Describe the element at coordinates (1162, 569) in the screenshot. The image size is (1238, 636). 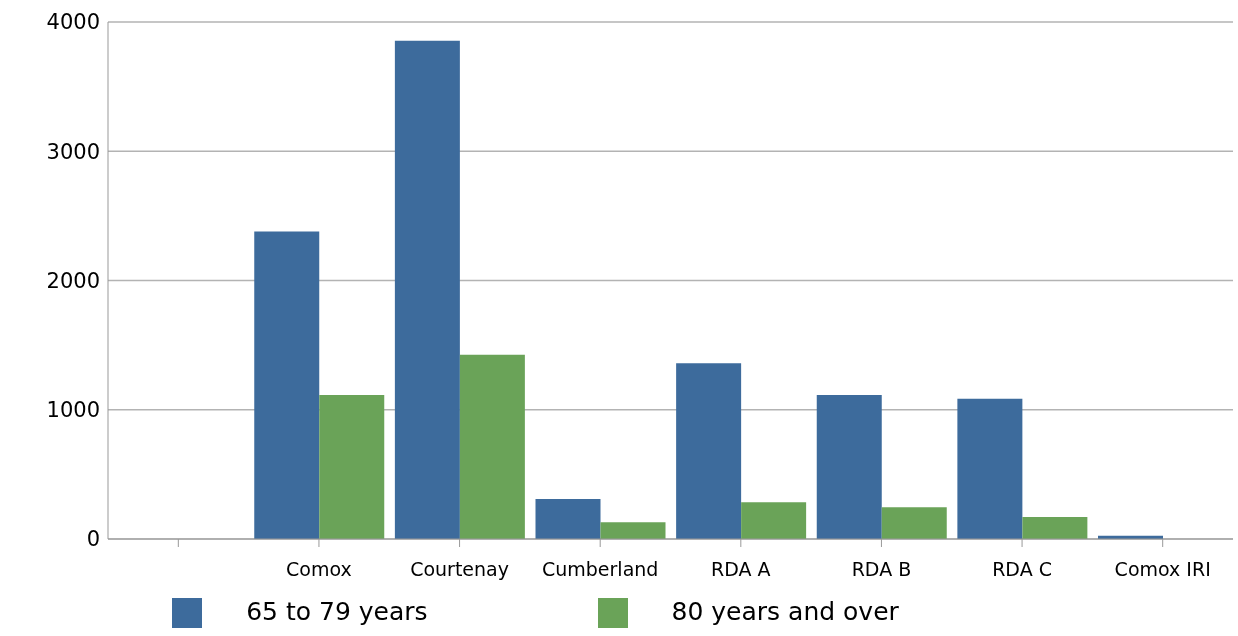
I see `x-tick-label: Comox IRI` at that location.